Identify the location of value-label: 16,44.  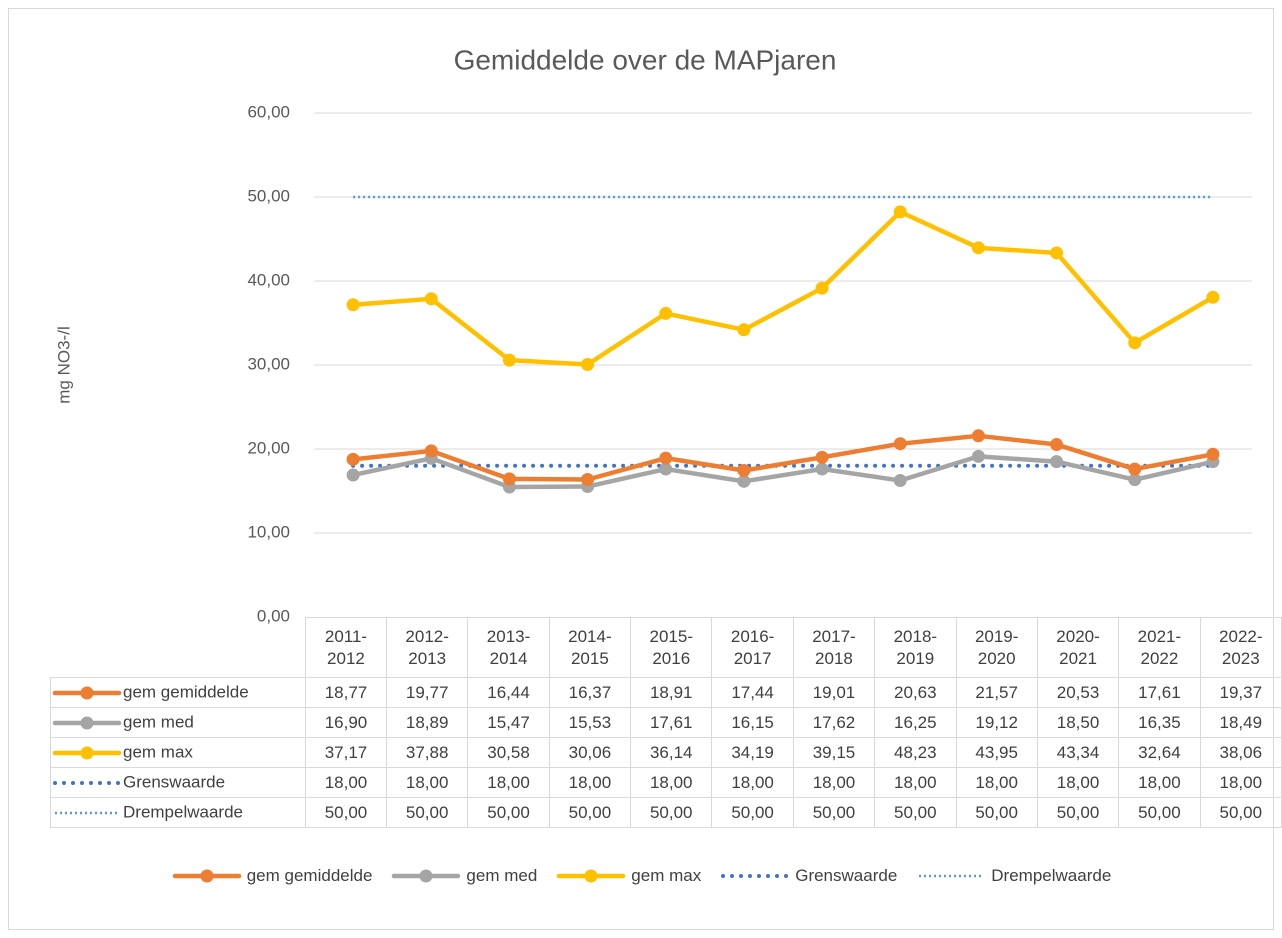
(508, 692).